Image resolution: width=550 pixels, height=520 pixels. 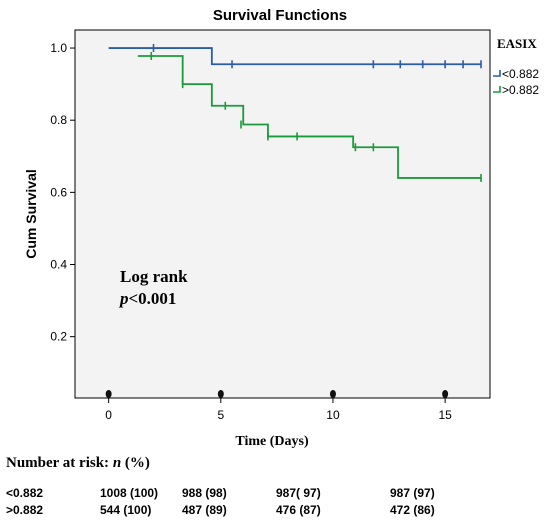 What do you see at coordinates (58, 192) in the screenshot?
I see `y-tick-label: 0.6` at bounding box center [58, 192].